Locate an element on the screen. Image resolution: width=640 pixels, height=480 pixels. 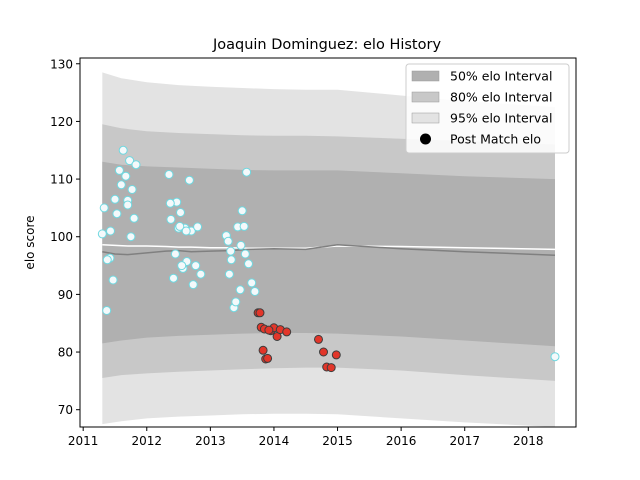
legend-marker is located at coordinates (425, 139).